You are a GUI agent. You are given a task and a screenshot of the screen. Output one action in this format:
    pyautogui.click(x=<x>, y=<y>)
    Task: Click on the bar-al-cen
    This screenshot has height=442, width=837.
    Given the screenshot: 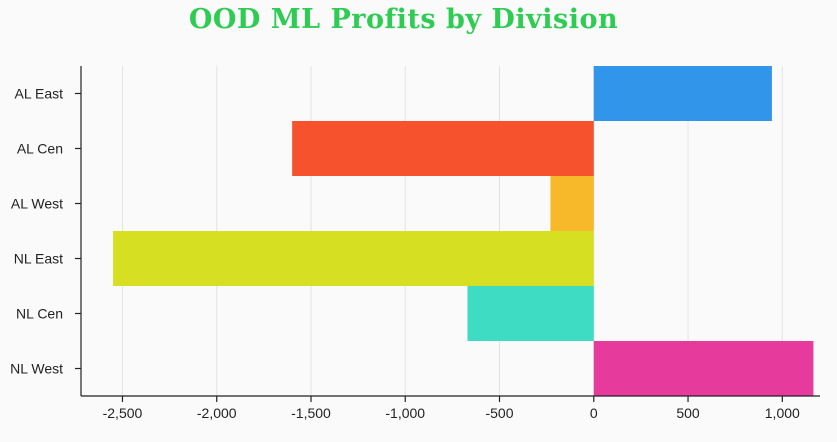 What is the action you would take?
    pyautogui.click(x=443, y=148)
    